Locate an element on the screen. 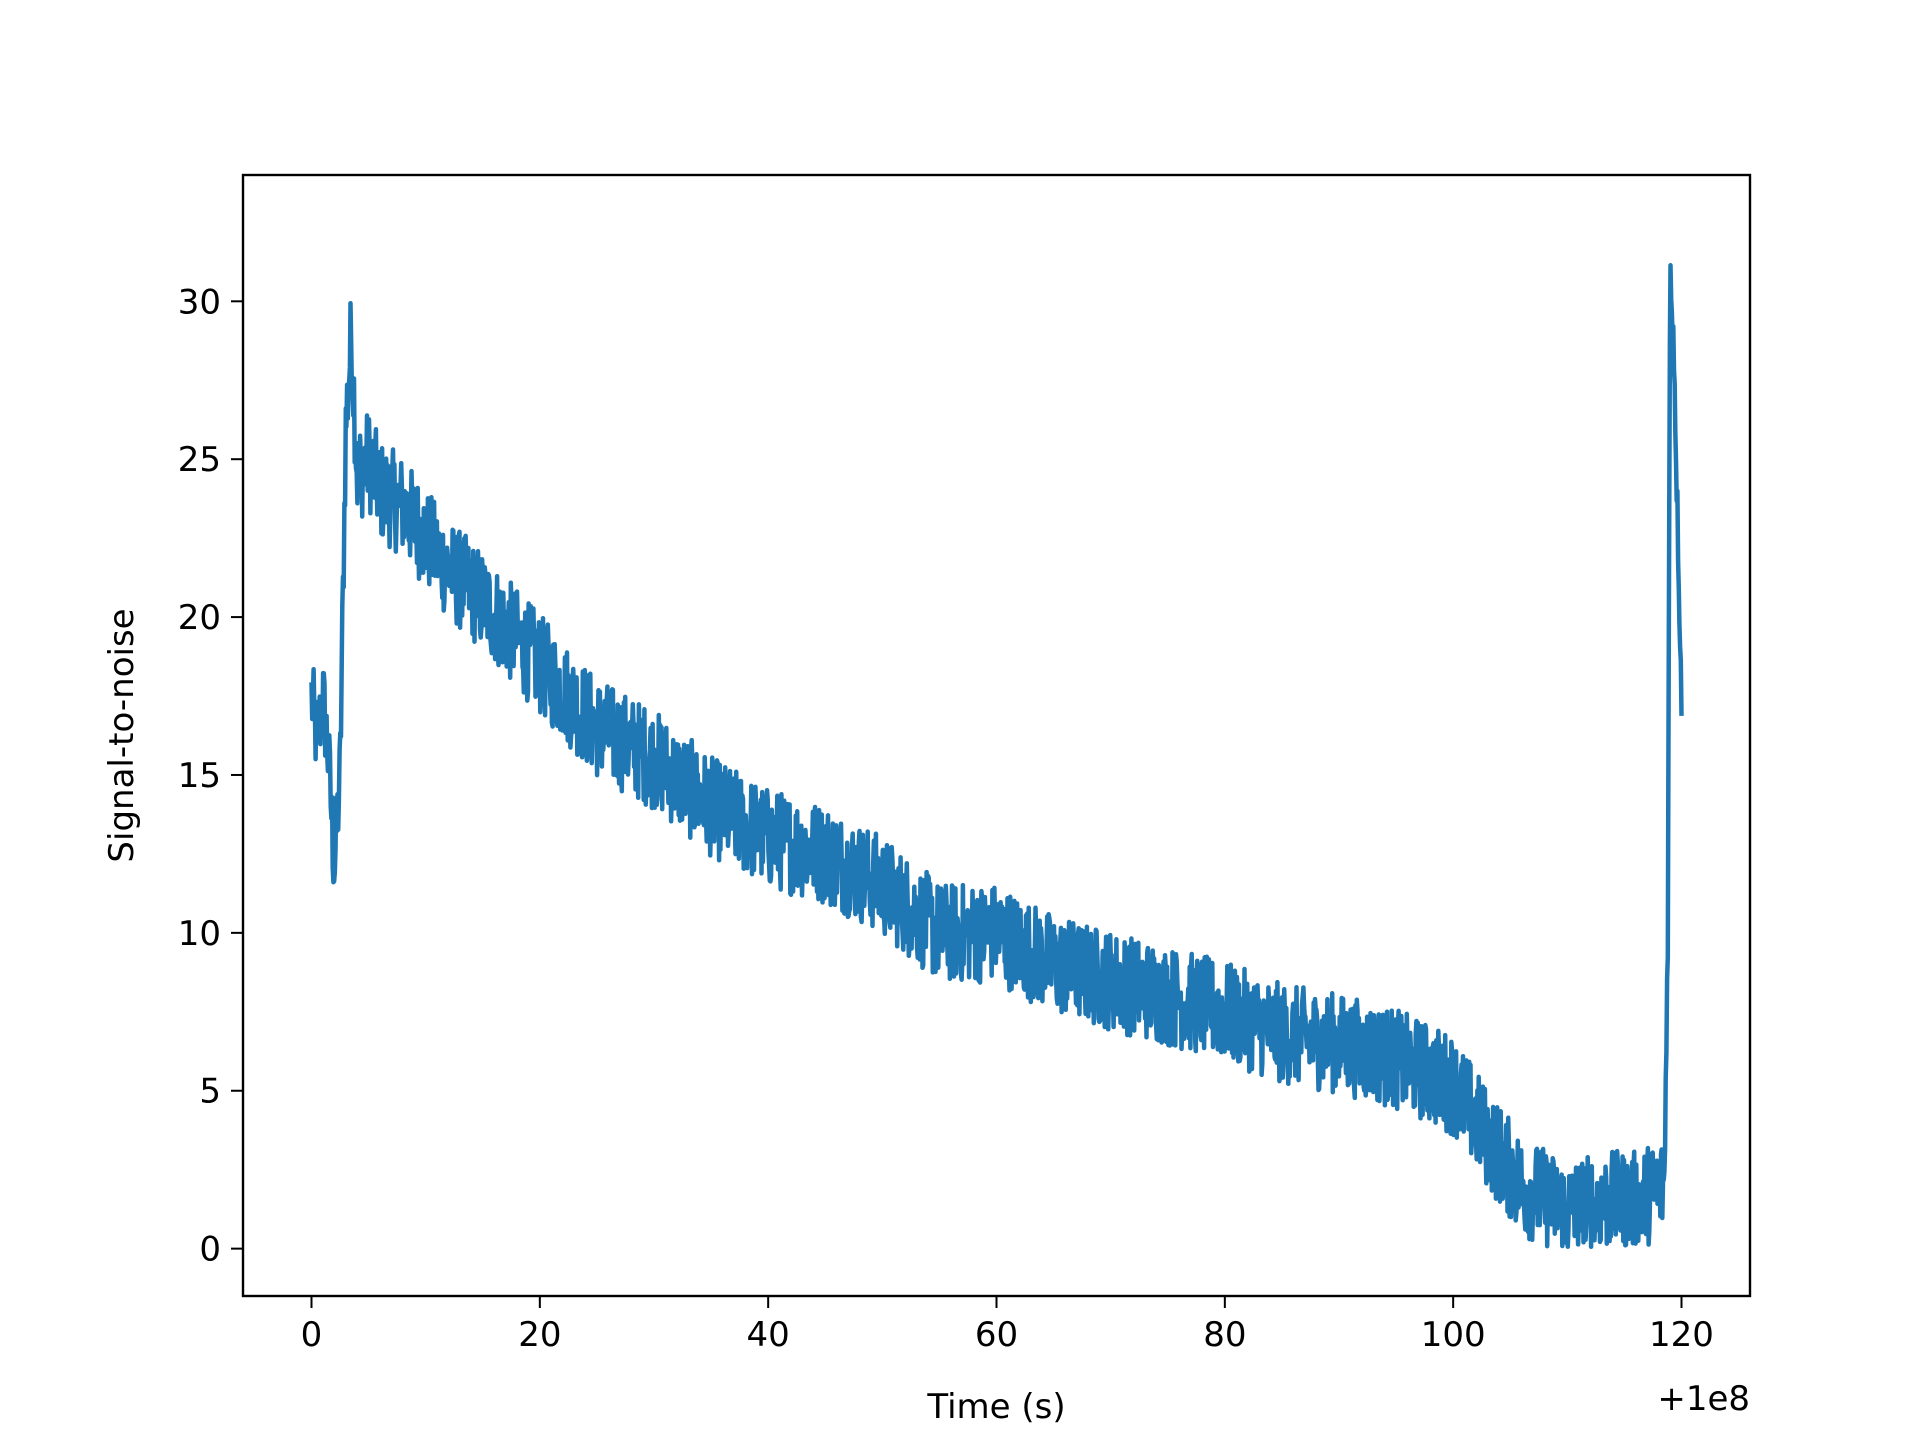  y-tick-label: 25 is located at coordinates (199, 460).